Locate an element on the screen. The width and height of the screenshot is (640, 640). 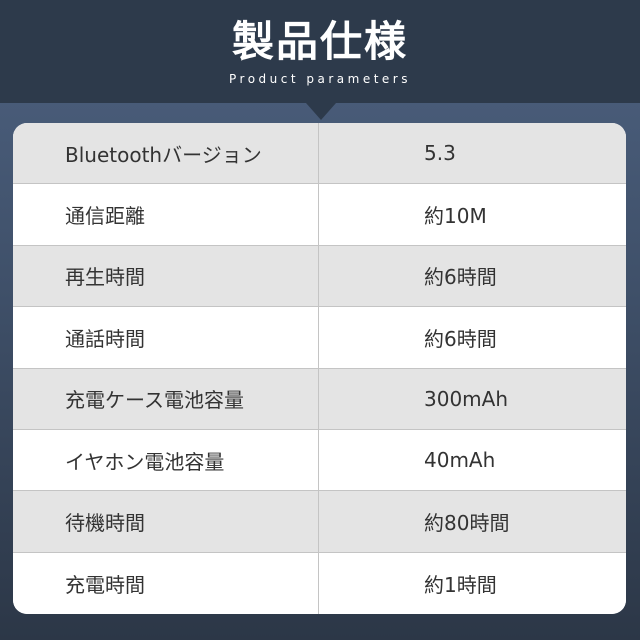
spec-label: 充電時間 is located at coordinates (166, 583).